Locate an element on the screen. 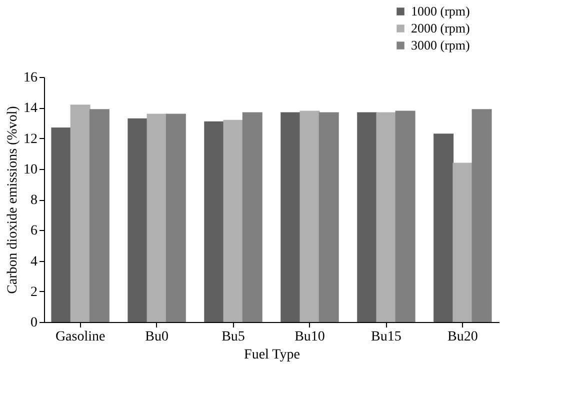 This screenshot has width=576, height=403. x-axis-title: Fuel Type is located at coordinates (272, 355).